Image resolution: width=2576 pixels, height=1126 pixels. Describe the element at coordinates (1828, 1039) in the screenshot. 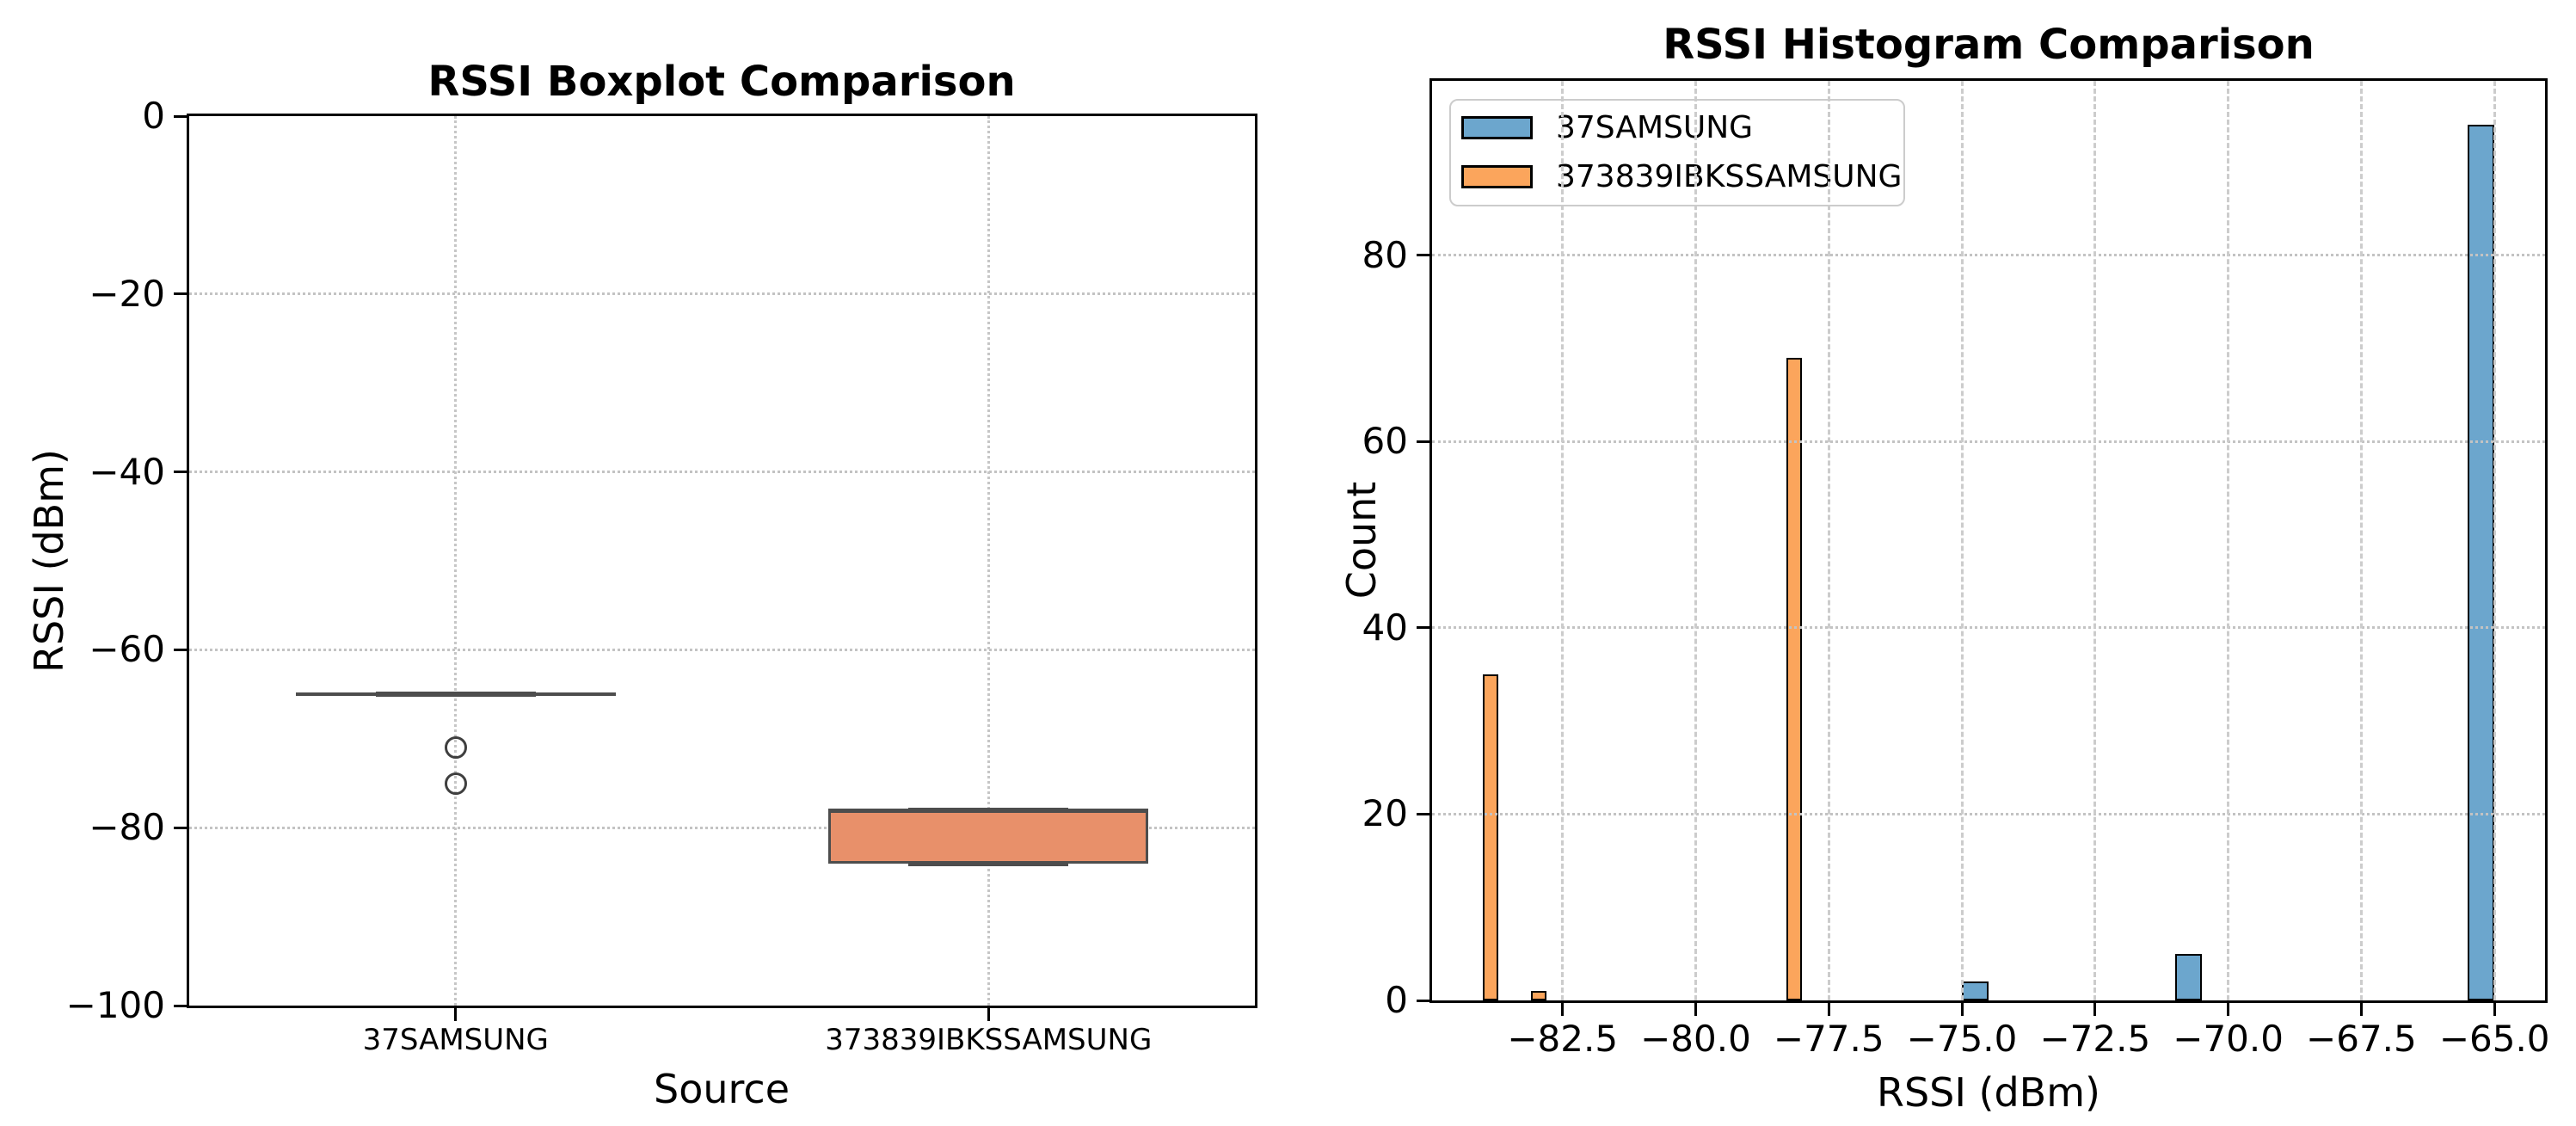

I see `x-tick-label: −77.5` at that location.